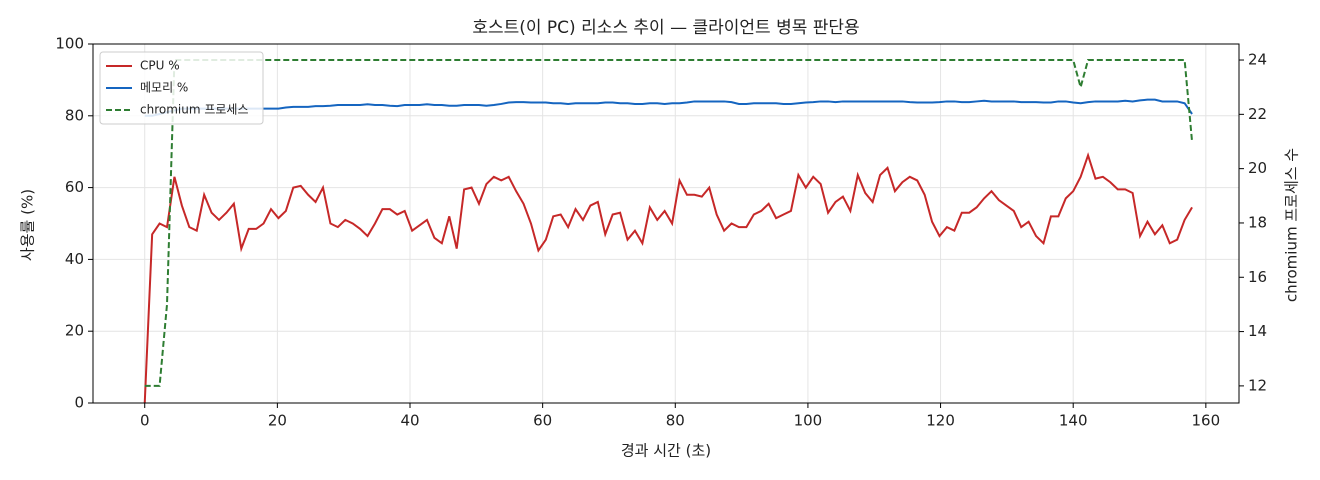 This screenshot has width=1320, height=480. I want to click on chart-title: 호스트(이 PC) 리소스 추이 — 클라이언트 병목 판단용, so click(665, 28).